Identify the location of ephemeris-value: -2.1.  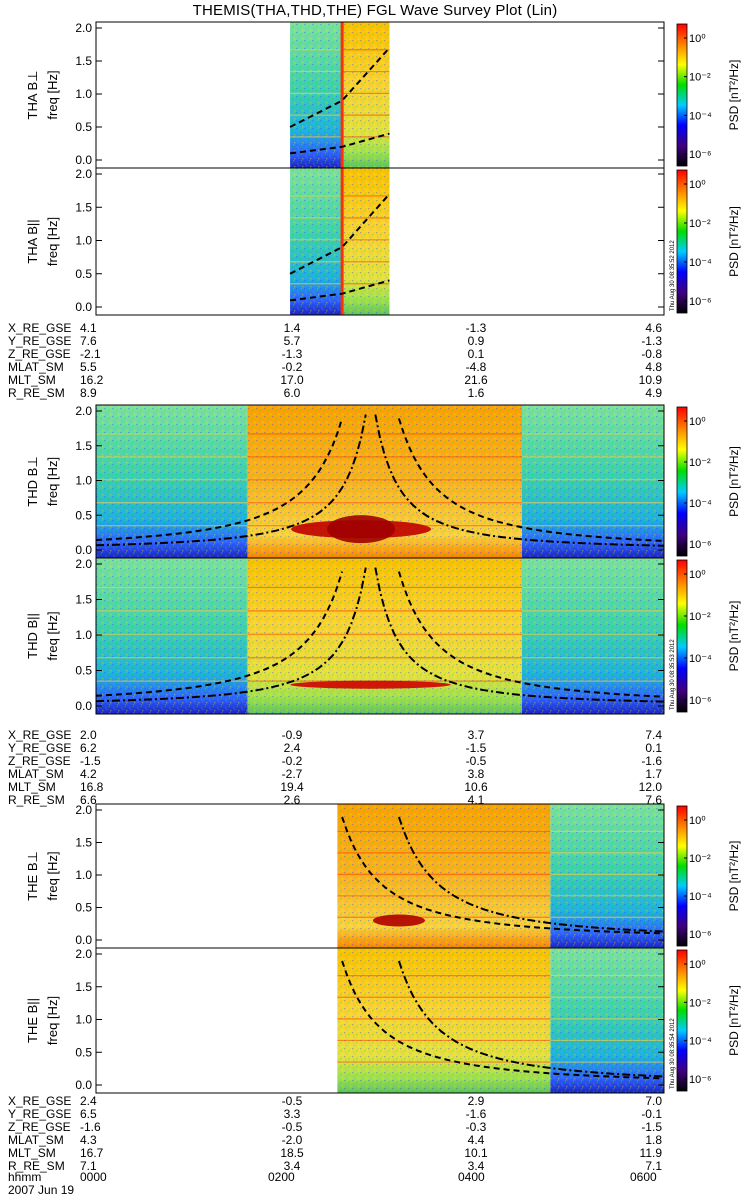
(90, 354).